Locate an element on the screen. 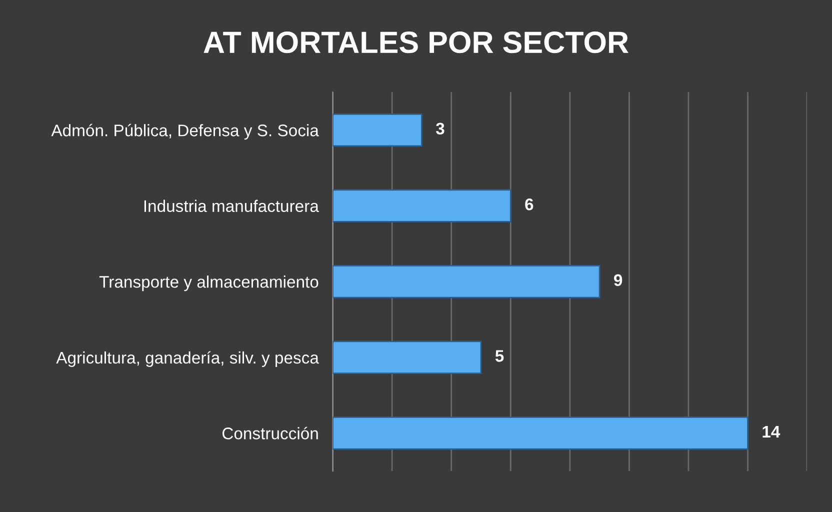 This screenshot has width=832, height=512. y-tick-label: Industria manufacturera is located at coordinates (231, 206).